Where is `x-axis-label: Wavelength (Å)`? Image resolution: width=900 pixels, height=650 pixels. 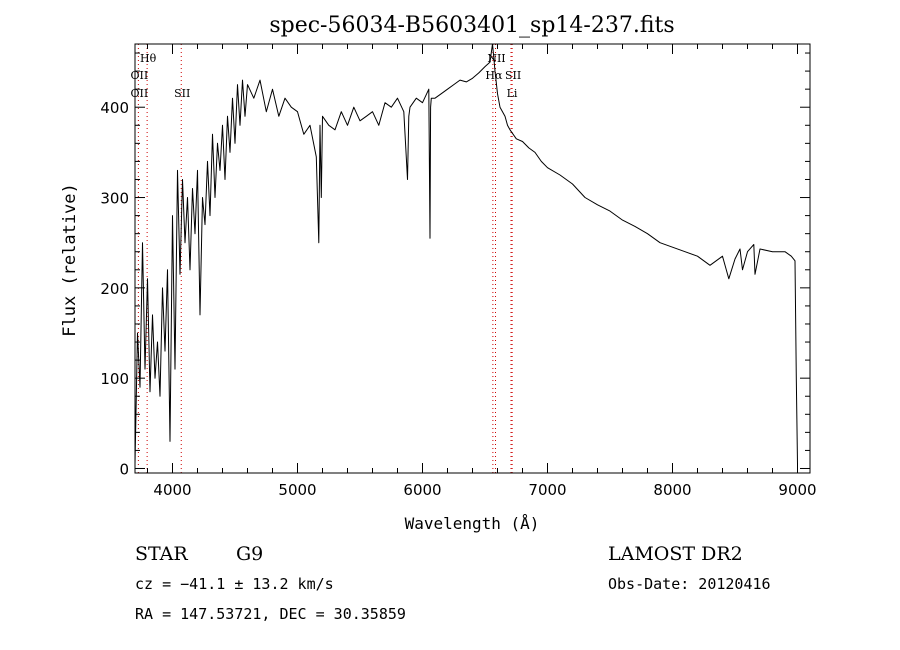
x-axis-label: Wavelength (Å) is located at coordinates (472, 523).